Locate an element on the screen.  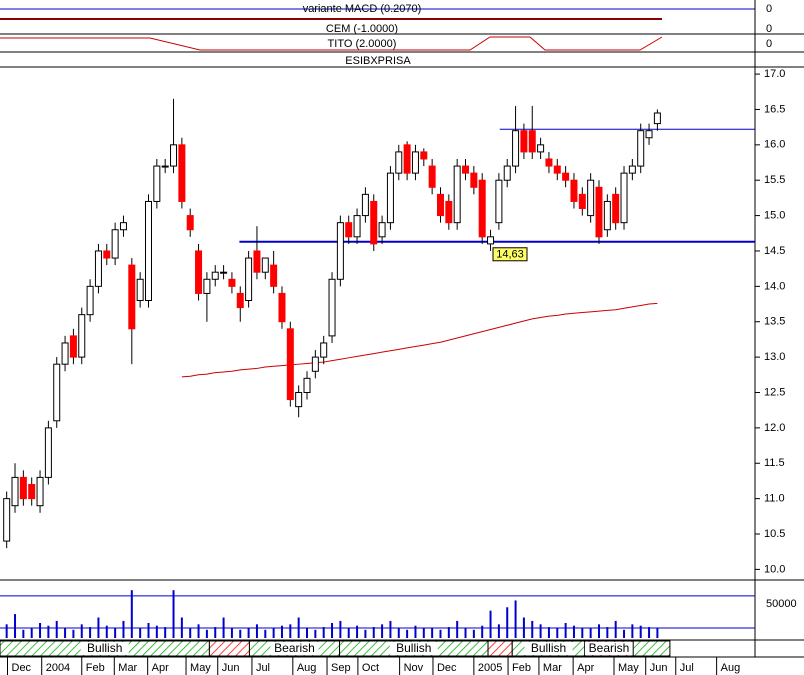
y-tick-label: 15.5 is located at coordinates (774, 180).